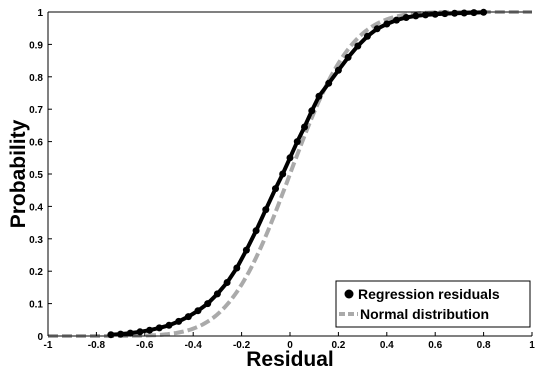 The width and height of the screenshot is (535, 373). I want to click on x-tick-label: -0.2, so click(242, 345).